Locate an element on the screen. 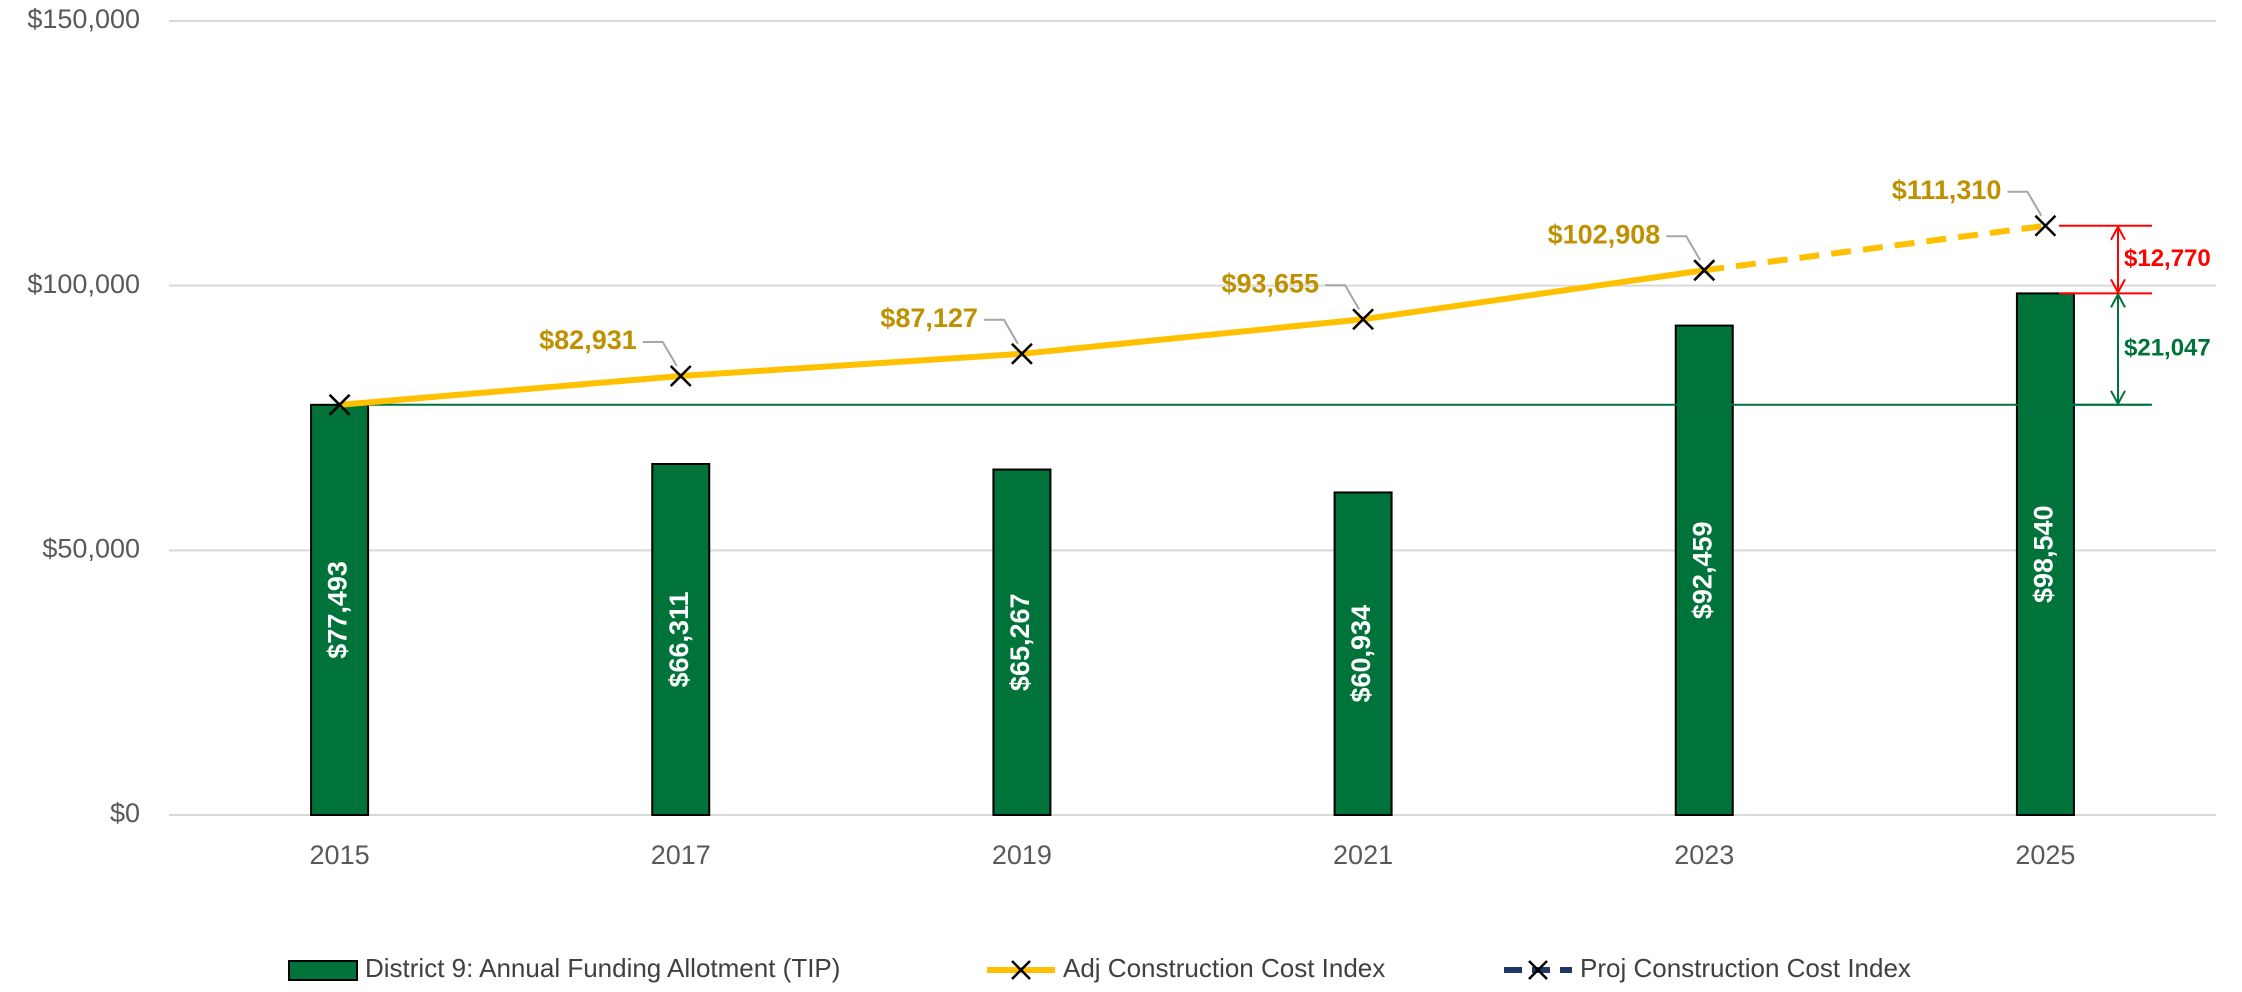  bar-value-label: $98,540 is located at coordinates (2044, 554).